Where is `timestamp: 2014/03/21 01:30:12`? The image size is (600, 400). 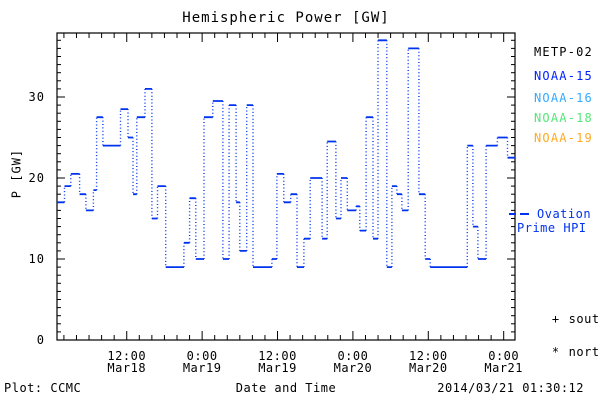
timestamp: 2014/03/21 01:30:12 is located at coordinates (510, 388).